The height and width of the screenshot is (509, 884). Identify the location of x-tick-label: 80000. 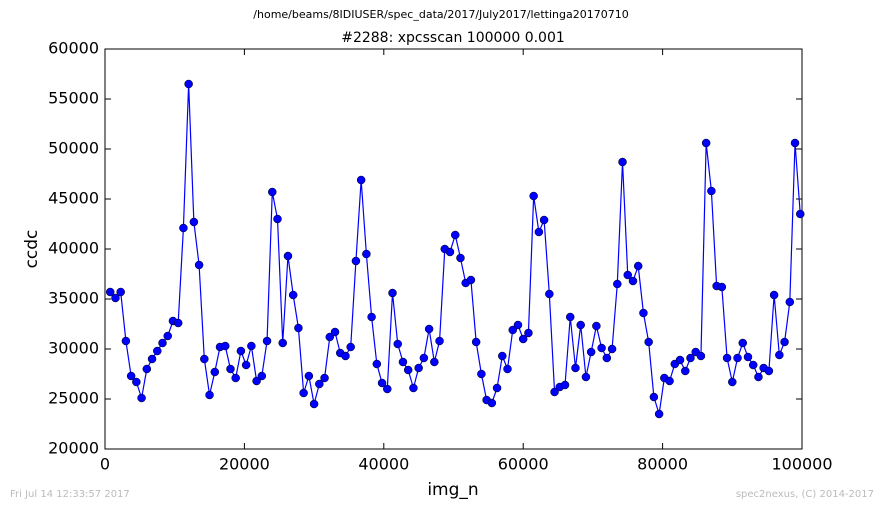
(662, 464).